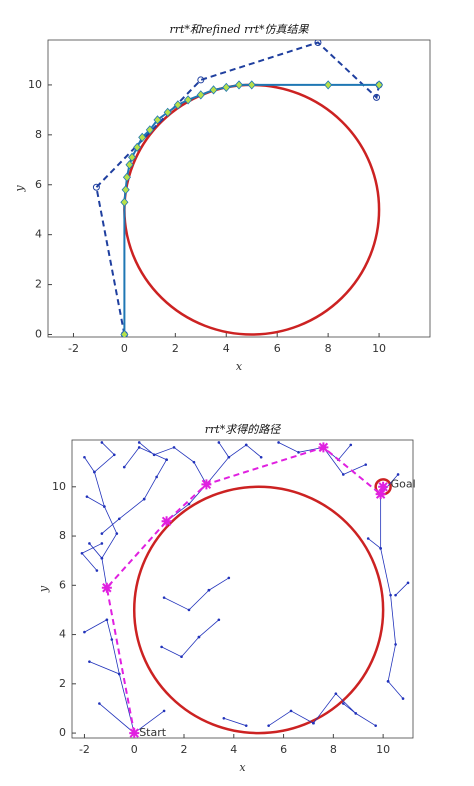 Image resolution: width=474 pixels, height=786 pixels. I want to click on x-tick-label: 6, so click(283, 749).